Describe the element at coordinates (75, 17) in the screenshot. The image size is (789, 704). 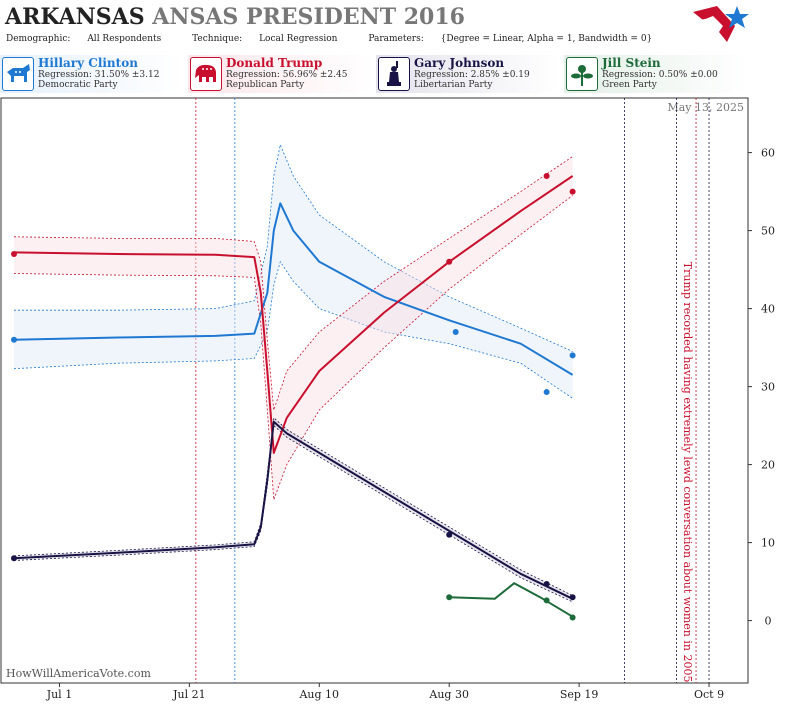
I see `title-state: ARKANSAS` at that location.